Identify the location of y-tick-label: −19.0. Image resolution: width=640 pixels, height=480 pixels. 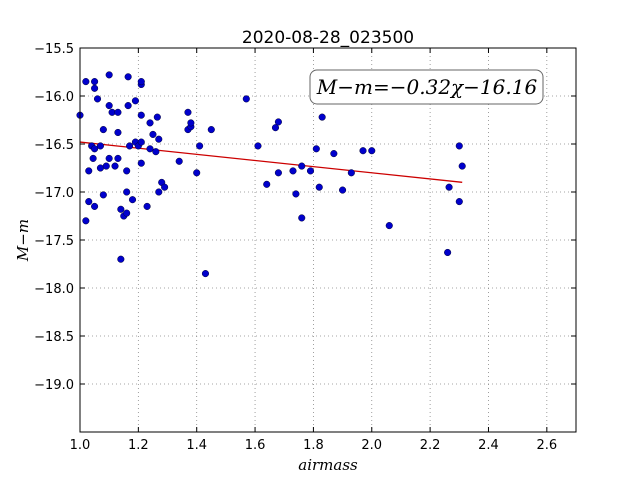
(54, 385).